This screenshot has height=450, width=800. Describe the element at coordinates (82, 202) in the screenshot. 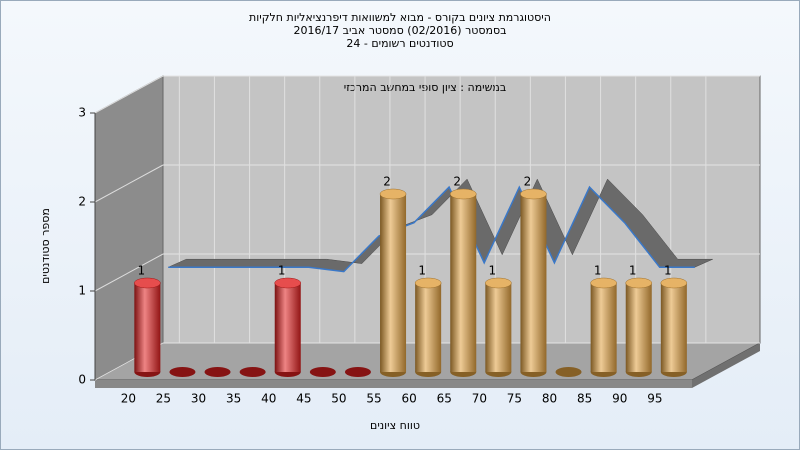

I see `y-tick-label: 2` at that location.